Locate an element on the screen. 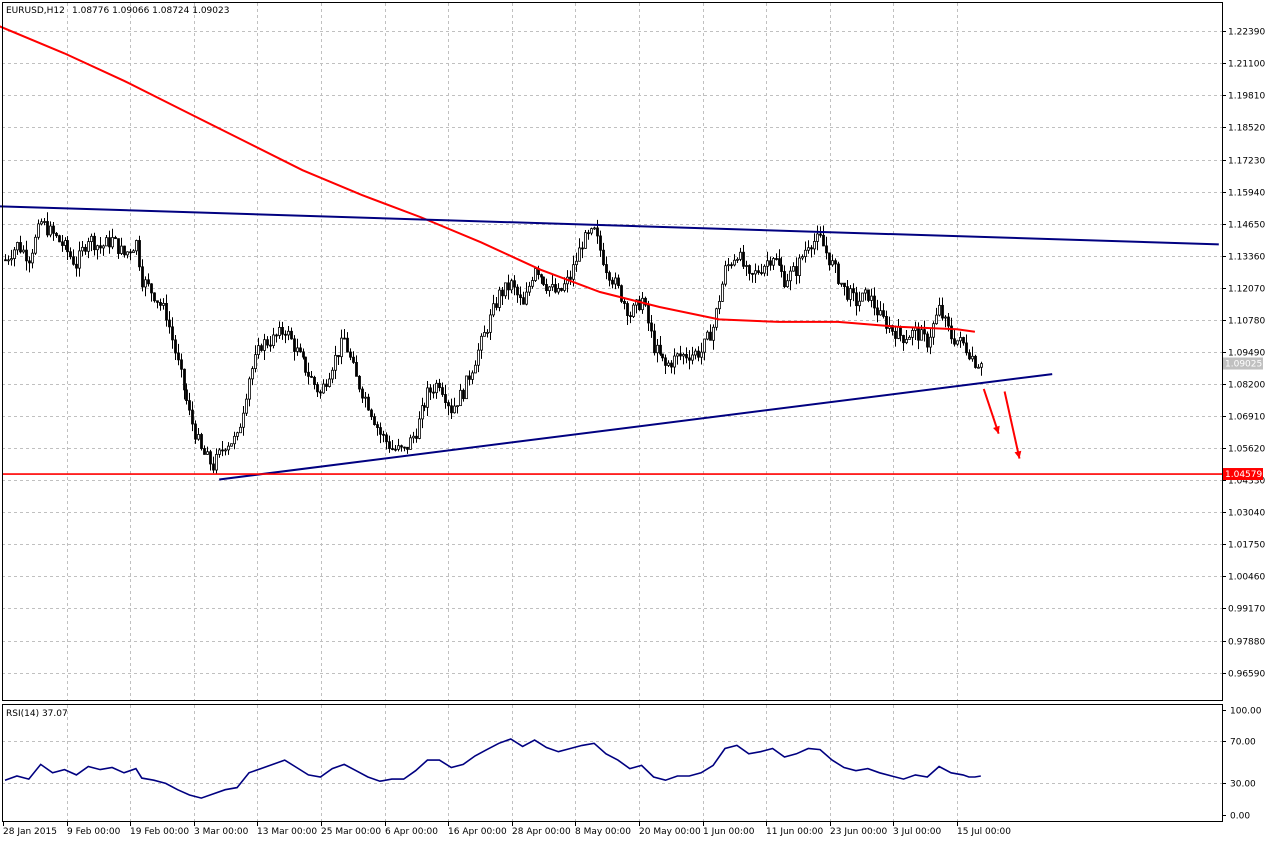 This screenshot has height=842, width=1276. down-arrow-shaft is located at coordinates (1012, 425).